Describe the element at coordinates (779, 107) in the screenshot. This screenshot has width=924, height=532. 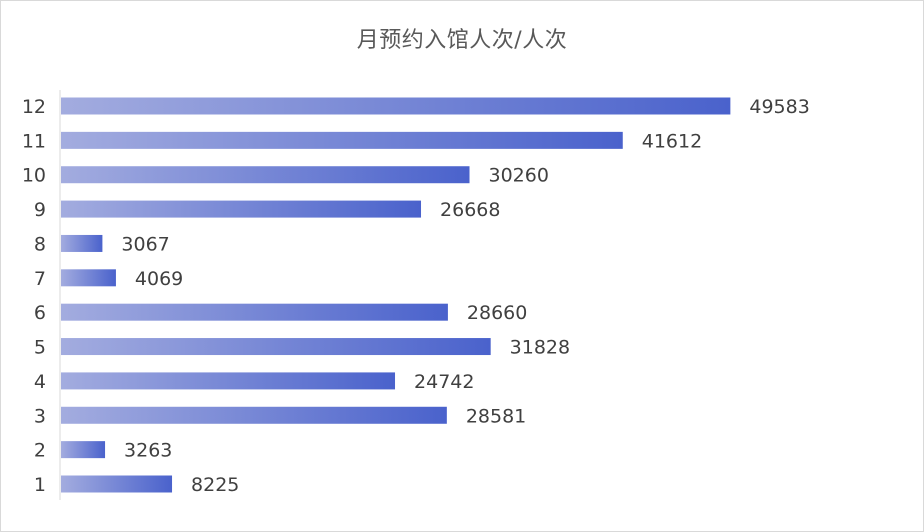
I see `data-label: 49583` at that location.